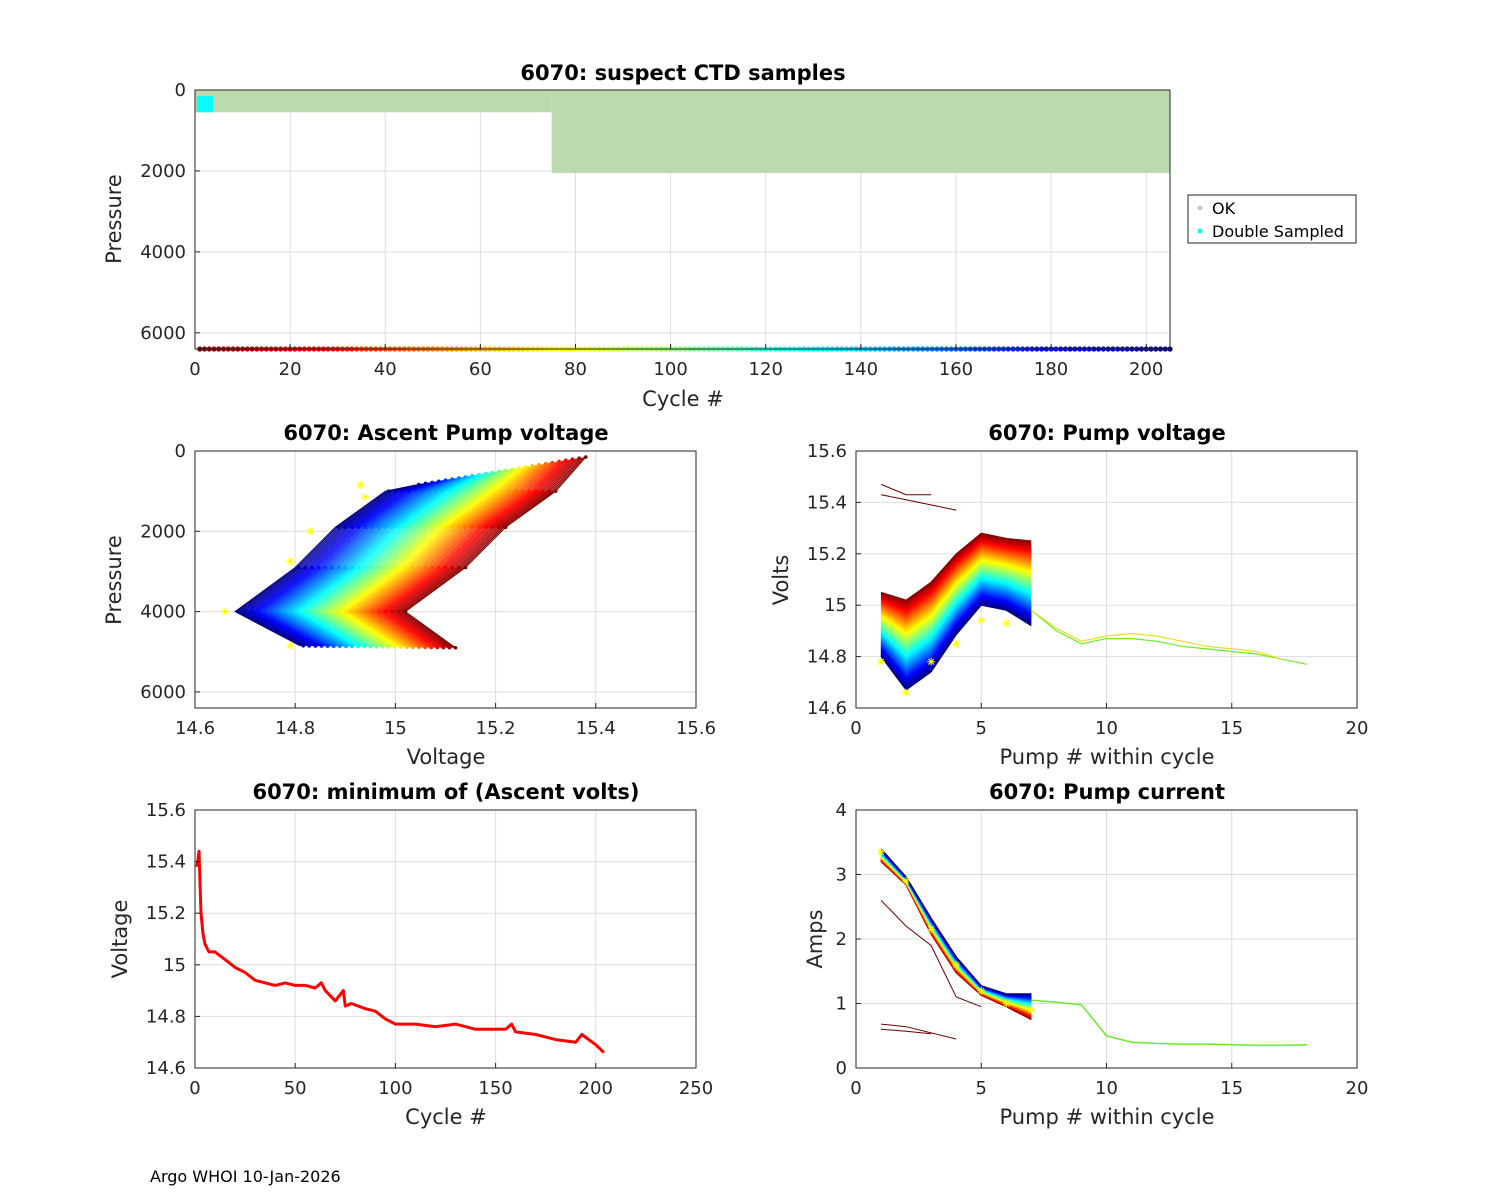 This screenshot has width=1500, height=1200. Describe the element at coordinates (827, 451) in the screenshot. I see `y-tick-label: 15.6` at that location.